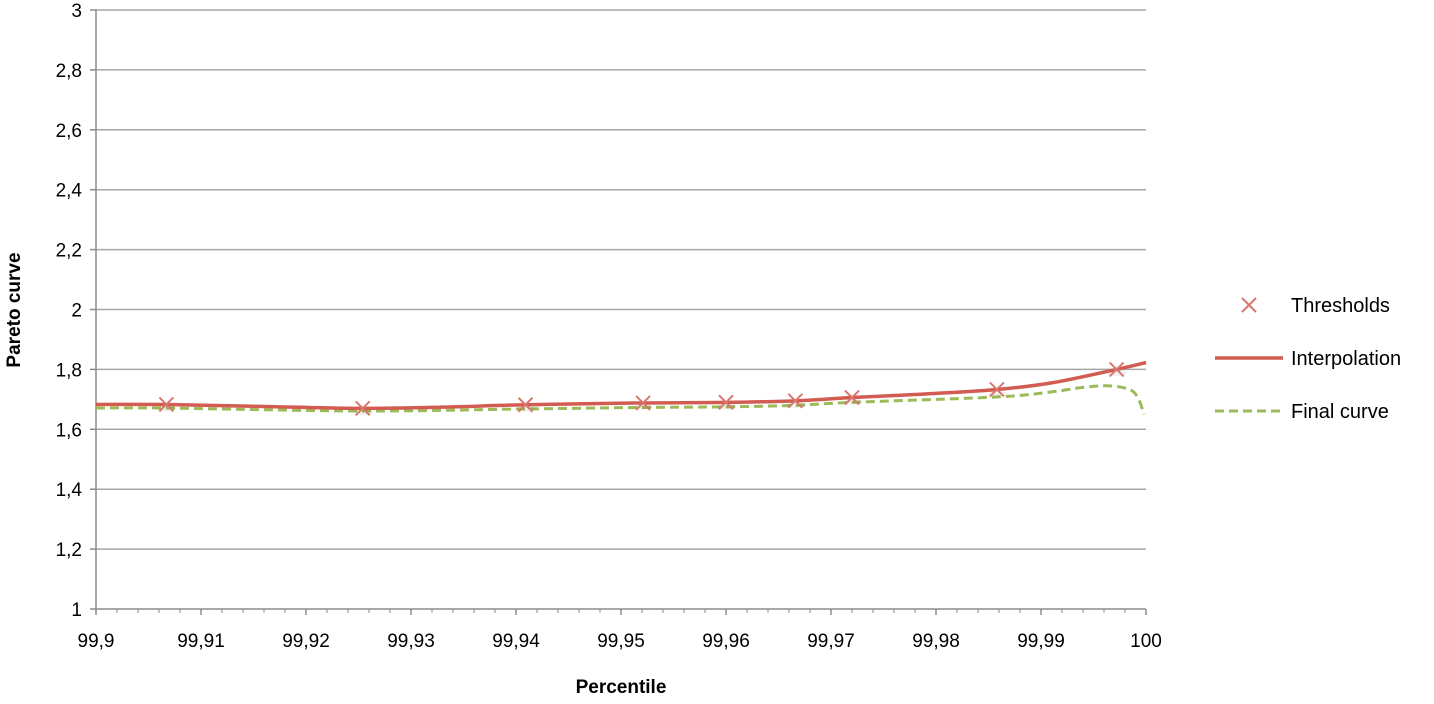 The height and width of the screenshot is (704, 1434). What do you see at coordinates (69, 370) in the screenshot?
I see `y-tick-label: 1,8` at bounding box center [69, 370].